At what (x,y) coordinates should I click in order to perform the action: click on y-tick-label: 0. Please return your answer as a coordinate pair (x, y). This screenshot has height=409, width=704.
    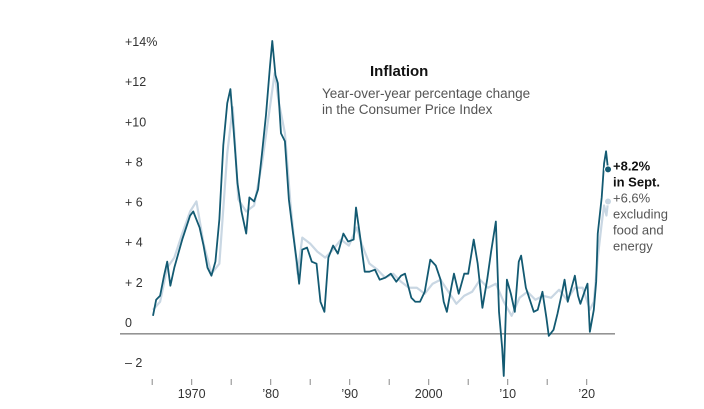
    Looking at the image, I should click on (128, 323).